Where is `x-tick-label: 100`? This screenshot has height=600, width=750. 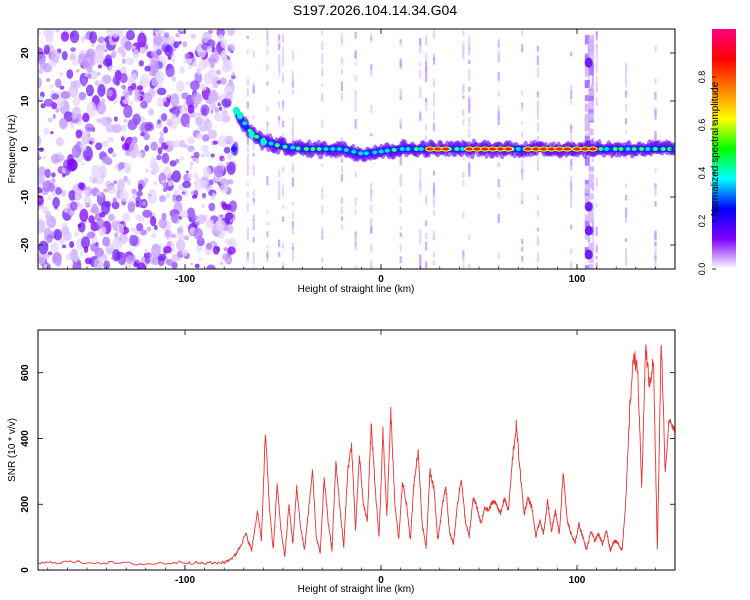
x-tick-label: 100 is located at coordinates (577, 279).